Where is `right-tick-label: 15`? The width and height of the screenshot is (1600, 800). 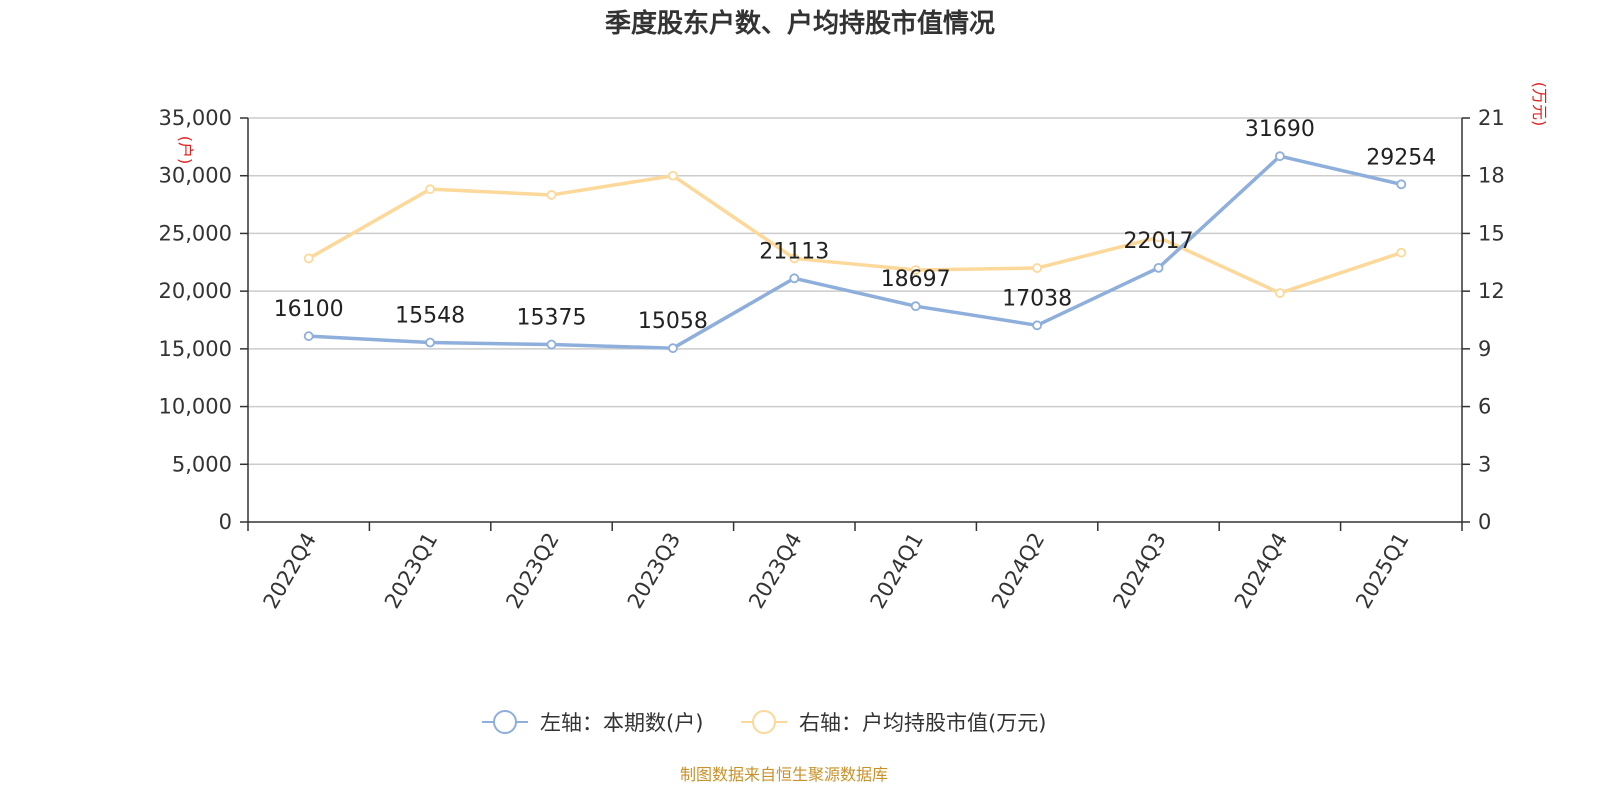
right-tick-label: 15 is located at coordinates (1491, 233).